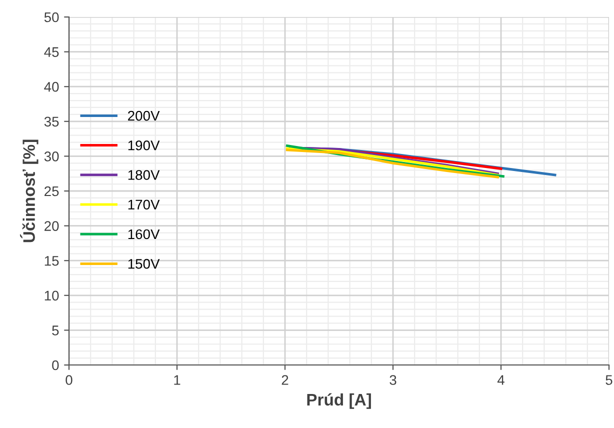 The width and height of the screenshot is (614, 428). Describe the element at coordinates (500, 380) in the screenshot. I see `x-tick-label: 4` at that location.